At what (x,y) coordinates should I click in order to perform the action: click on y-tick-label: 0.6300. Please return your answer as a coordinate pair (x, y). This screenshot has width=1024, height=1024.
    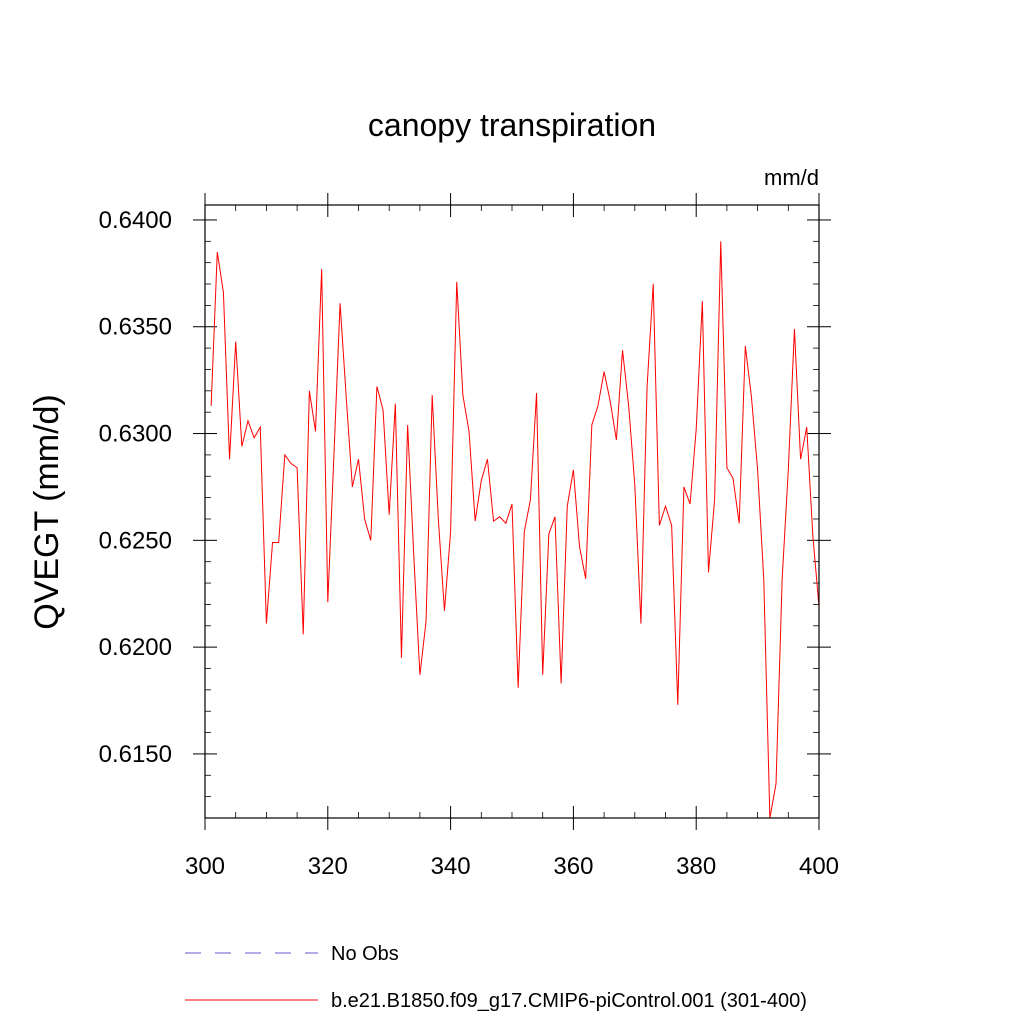
    Looking at the image, I should click on (135, 434).